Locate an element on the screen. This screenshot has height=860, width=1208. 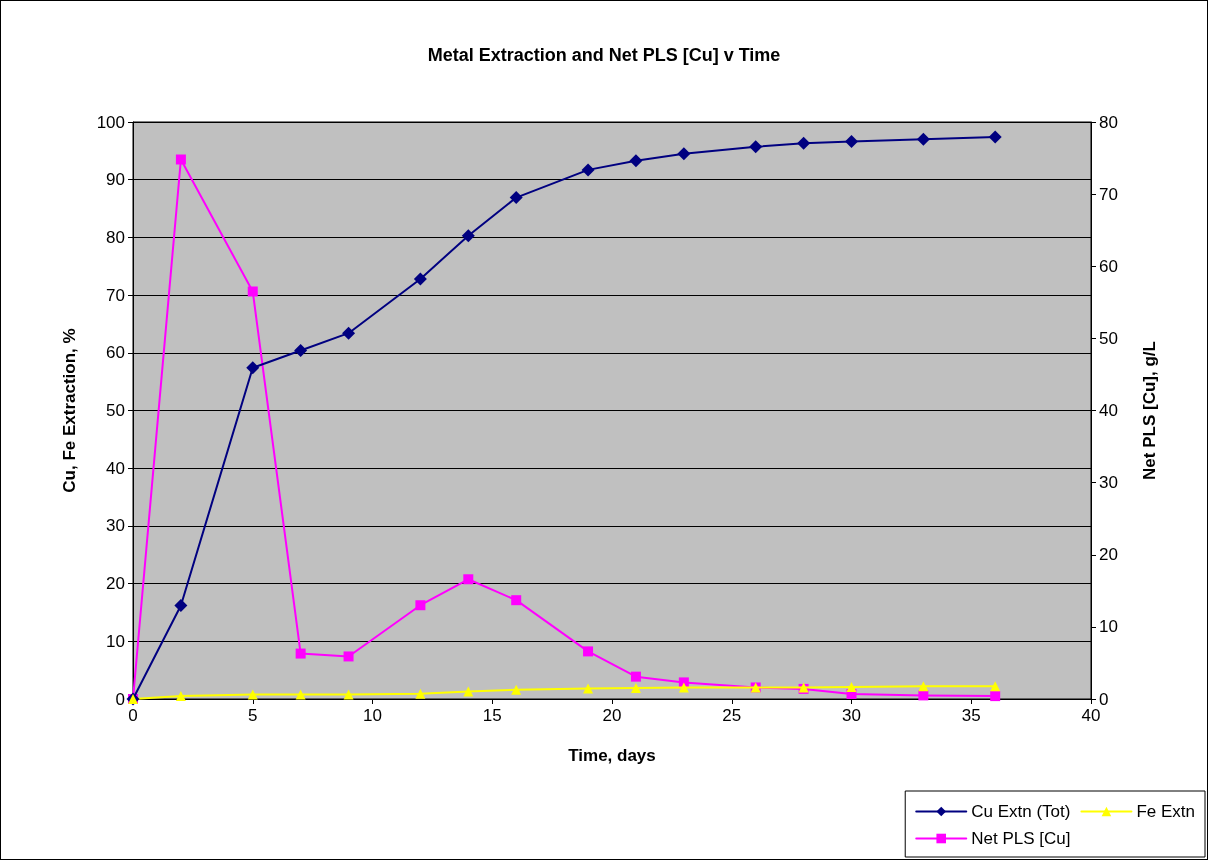
y-tick-label: 20 is located at coordinates (115, 584).